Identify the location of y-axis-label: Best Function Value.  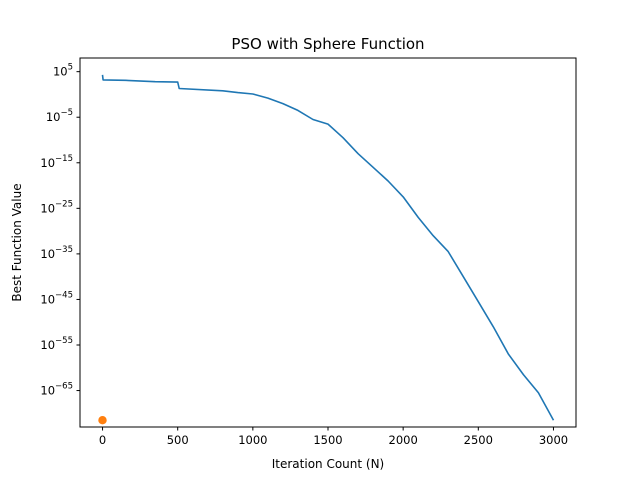
(17, 242).